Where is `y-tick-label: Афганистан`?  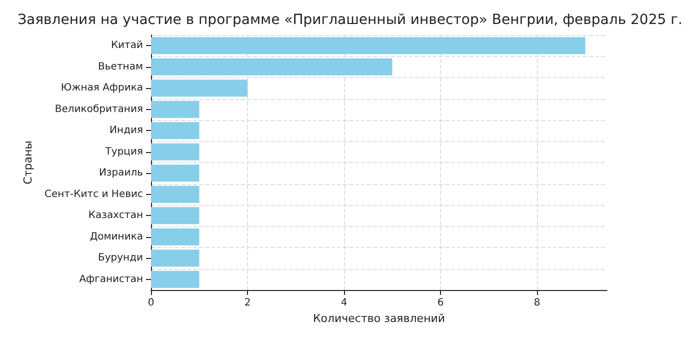
y-tick-label: Афганистан is located at coordinates (111, 279).